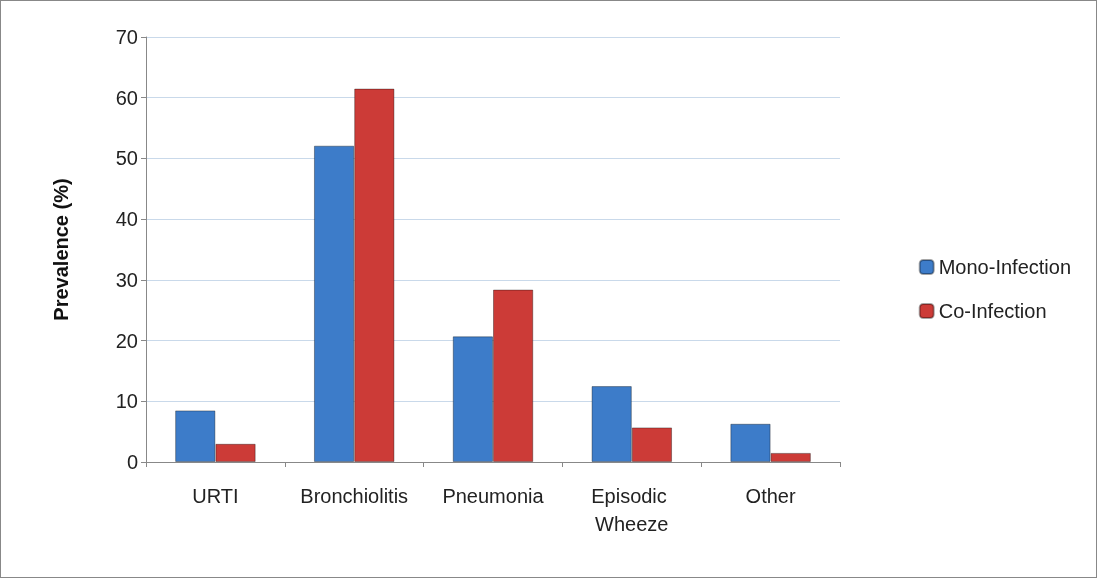 The image size is (1097, 578). I want to click on y-tick-label: 0, so click(132, 462).